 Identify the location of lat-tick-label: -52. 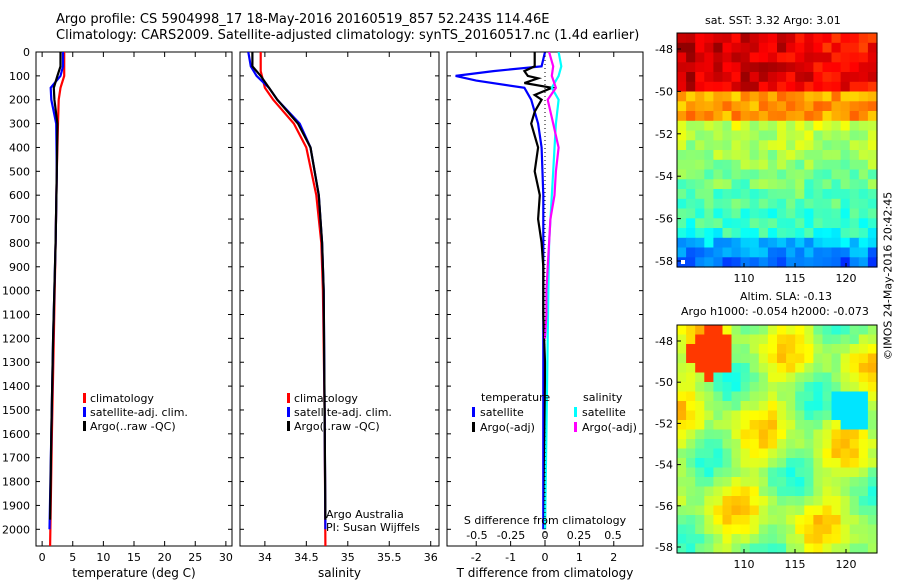
(664, 423).